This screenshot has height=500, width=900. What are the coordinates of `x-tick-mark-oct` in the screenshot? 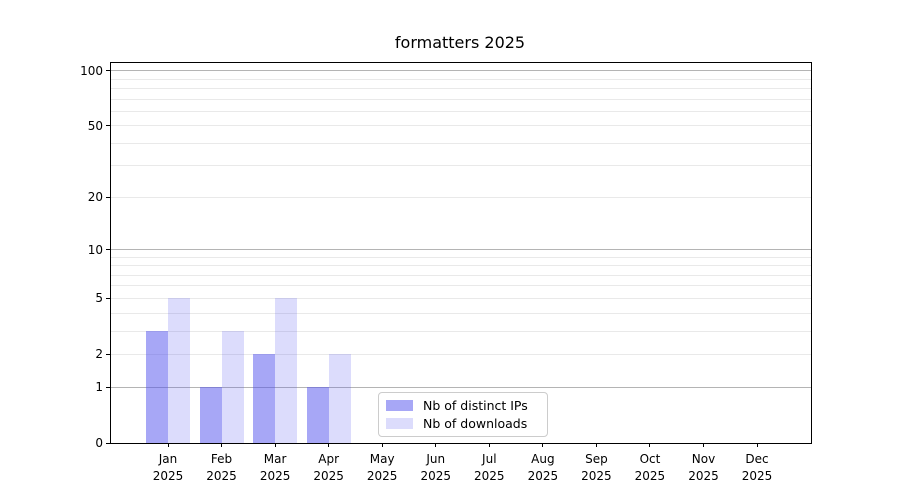 It's located at (650, 445).